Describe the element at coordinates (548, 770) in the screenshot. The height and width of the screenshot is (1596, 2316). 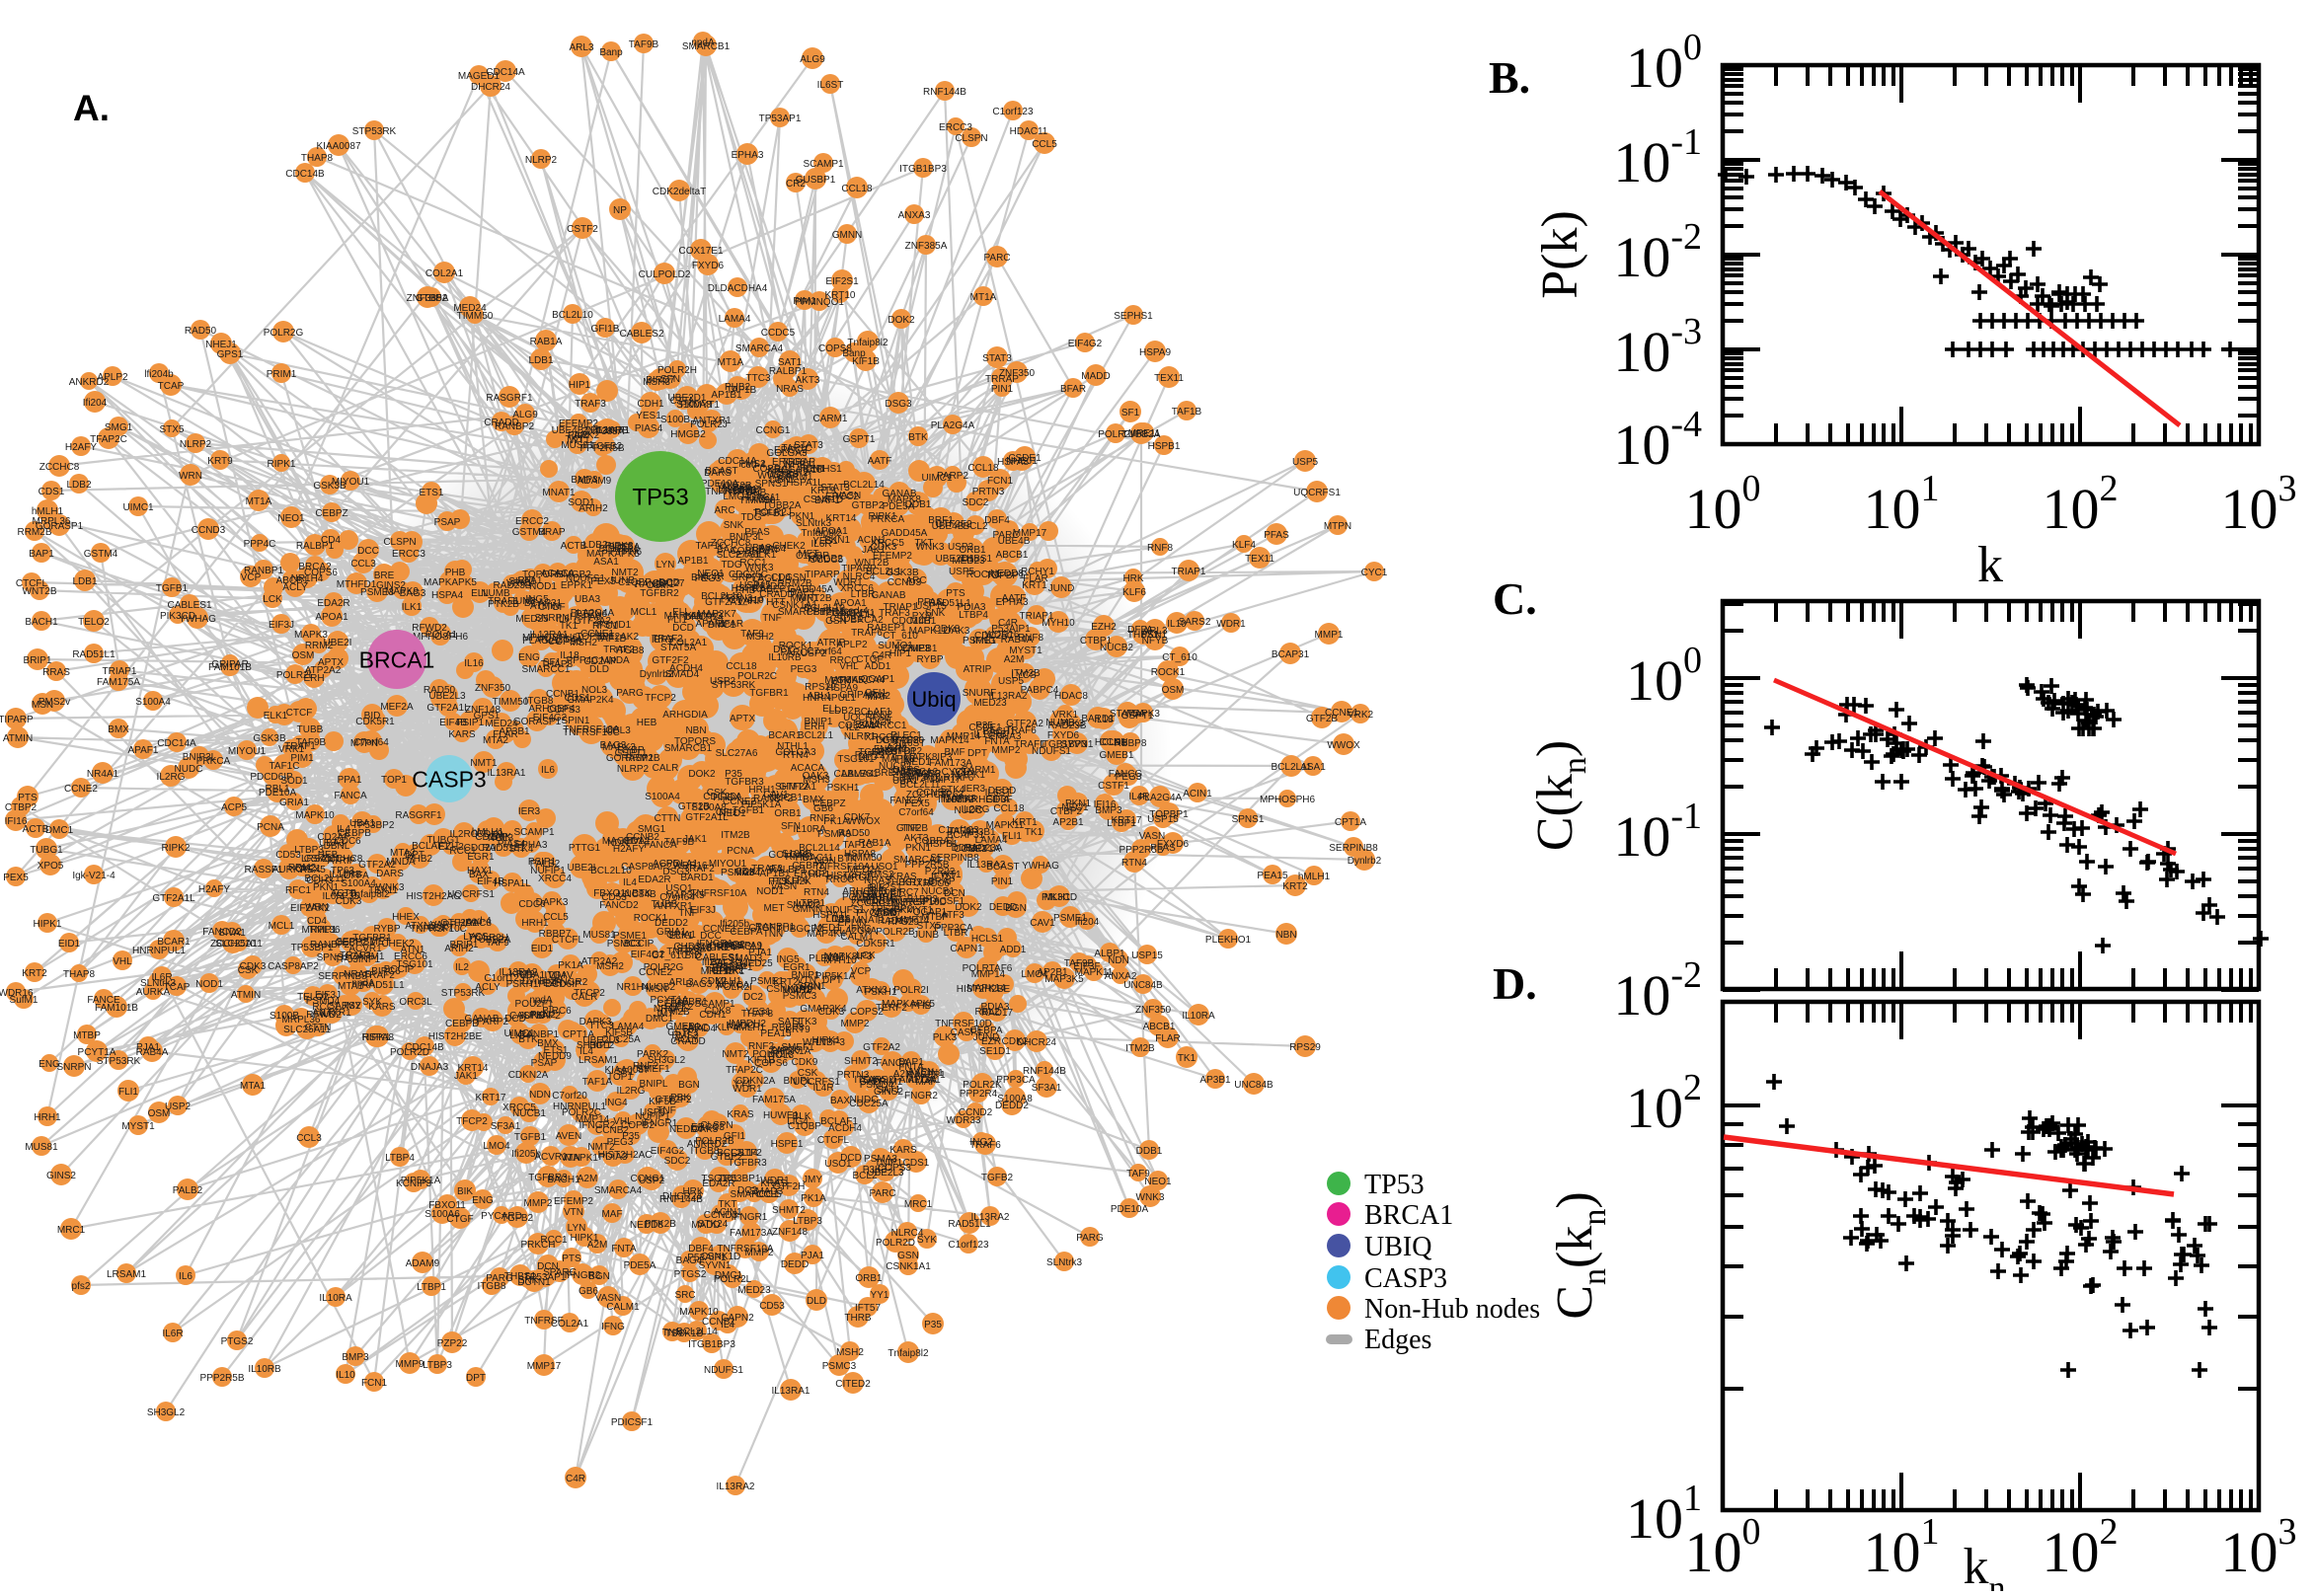
I see `svg-text: IL6` at that location.